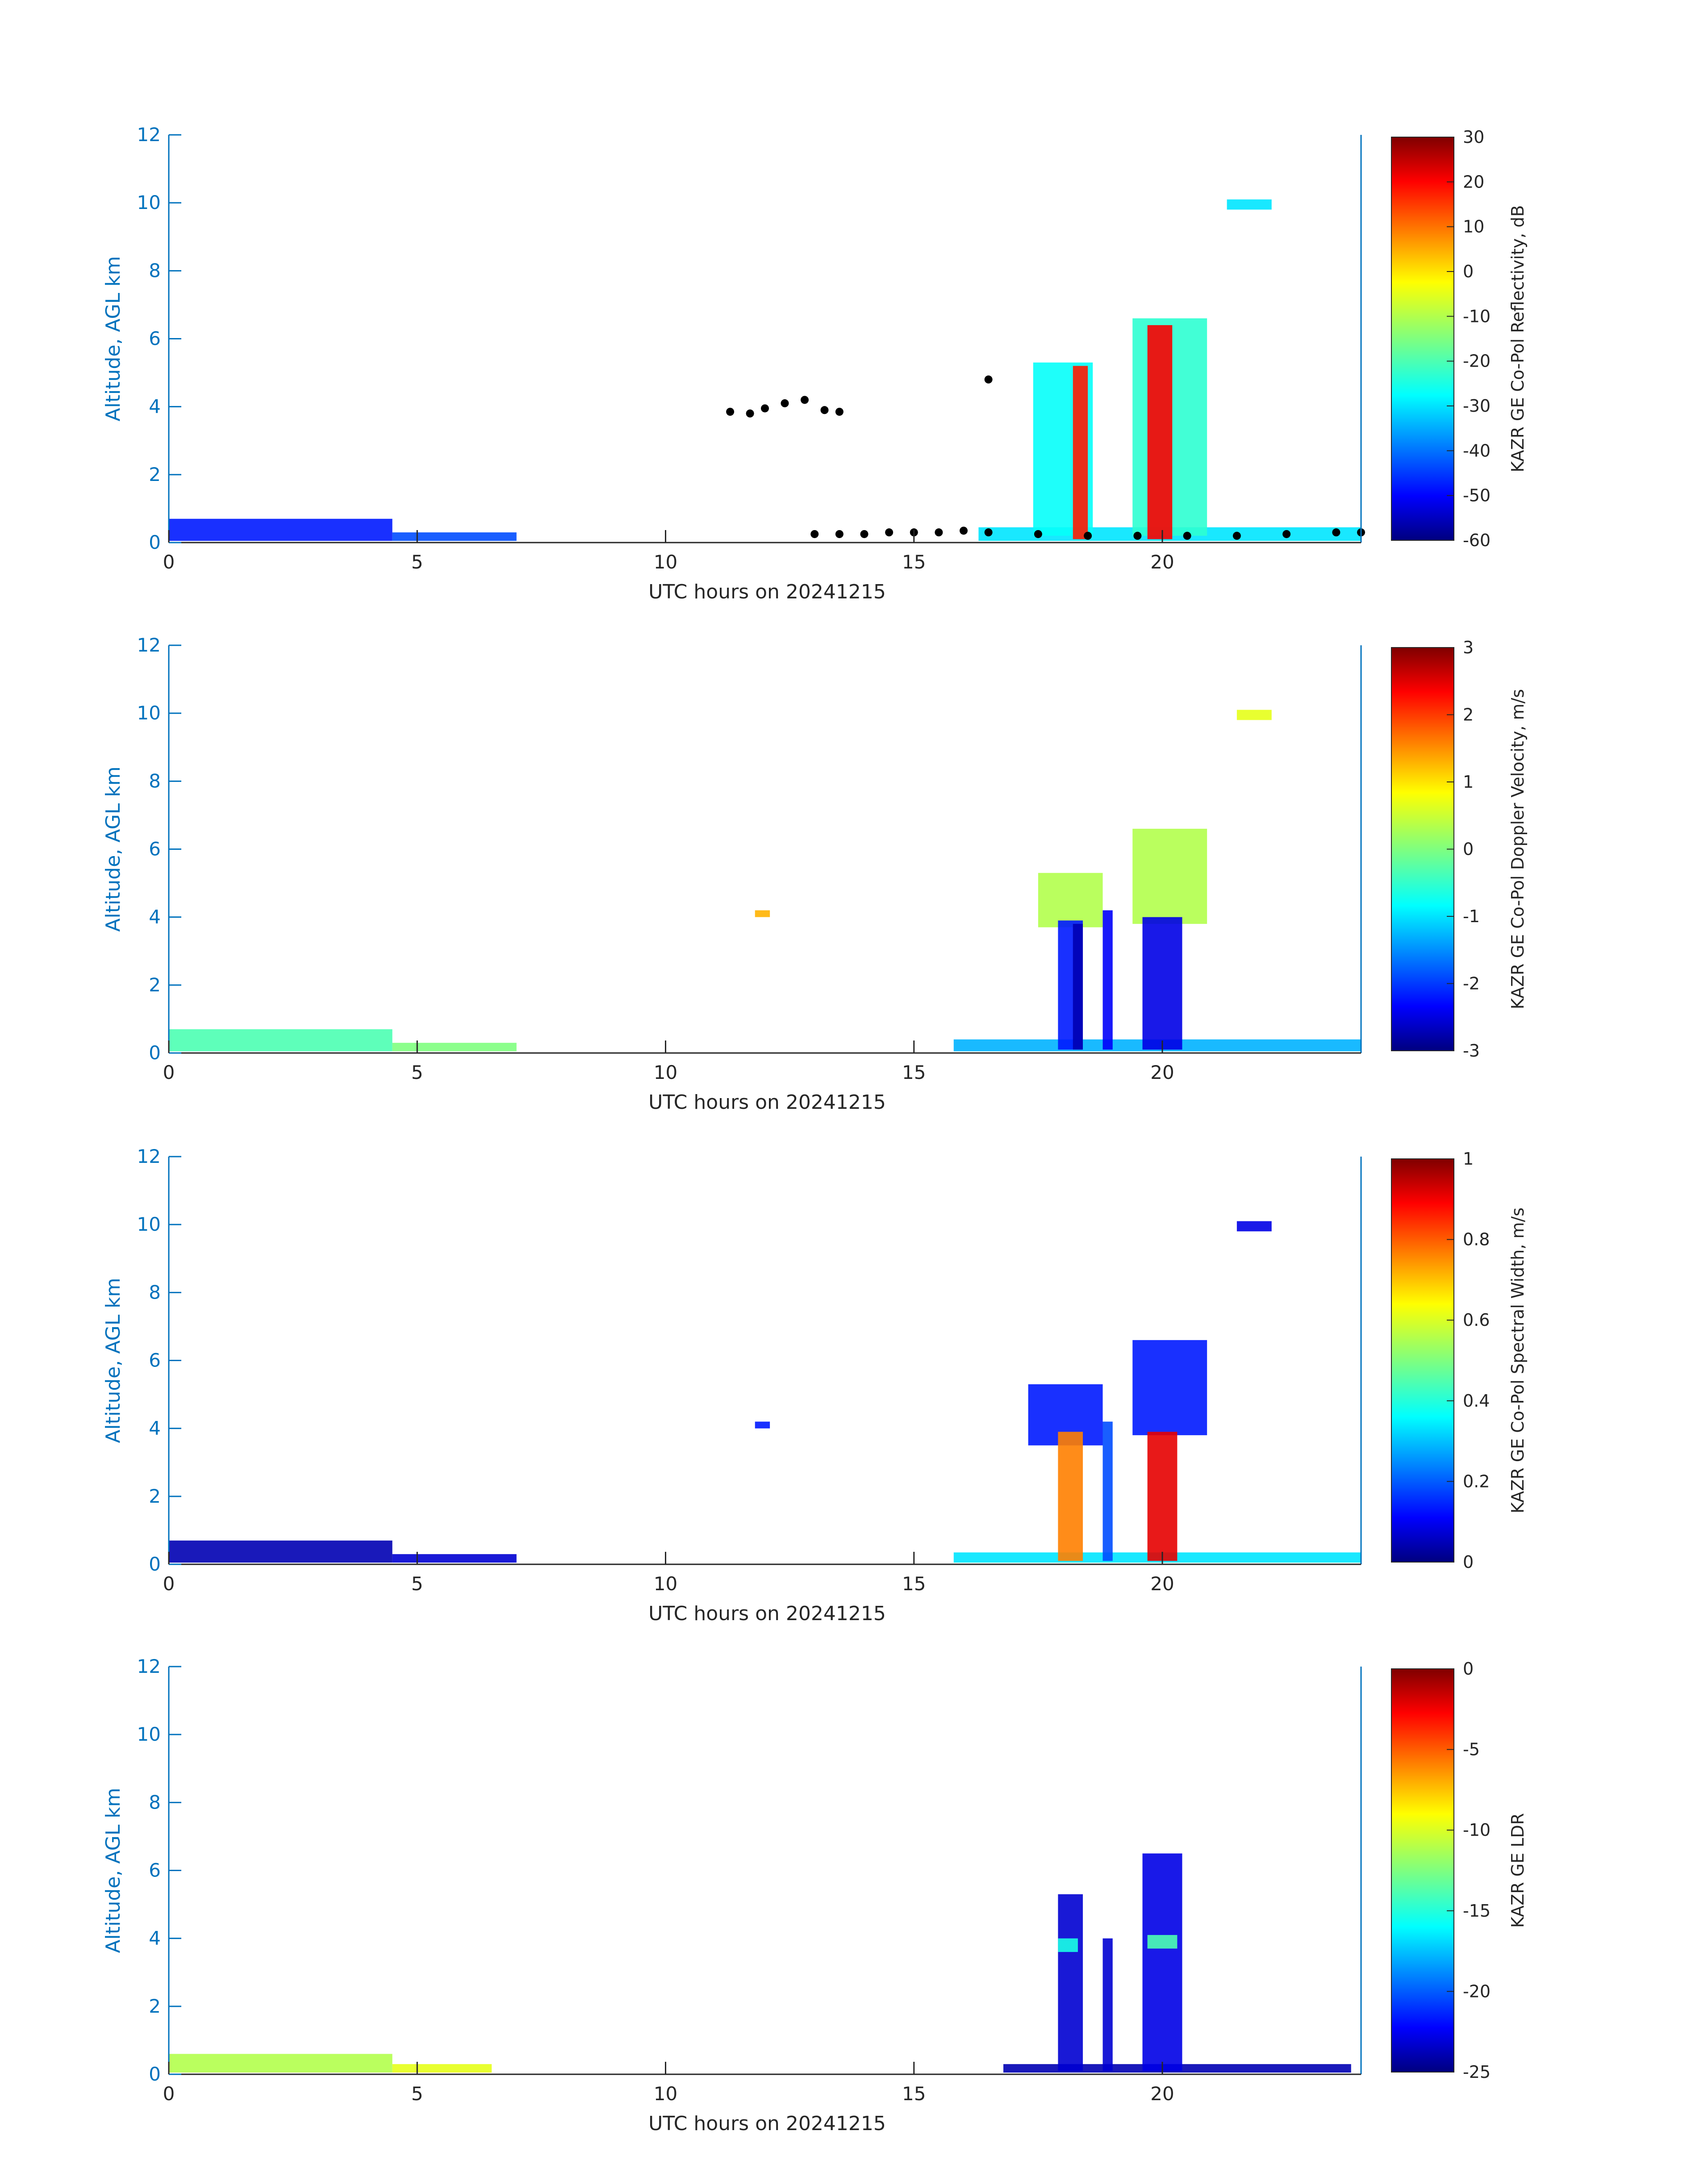 The width and height of the screenshot is (1708, 2177). I want to click on x-tick-label: 5, so click(417, 2094).